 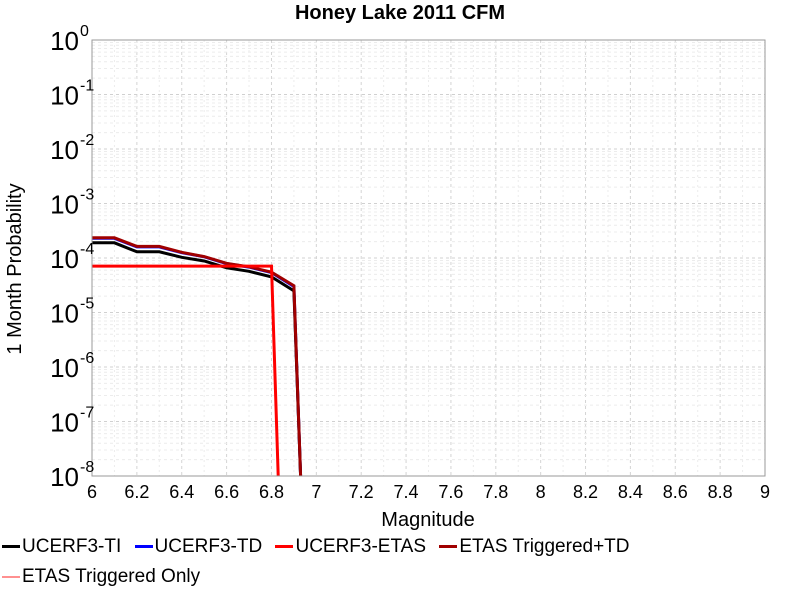 I want to click on y-tick-exponent: -1, so click(x=87, y=86).